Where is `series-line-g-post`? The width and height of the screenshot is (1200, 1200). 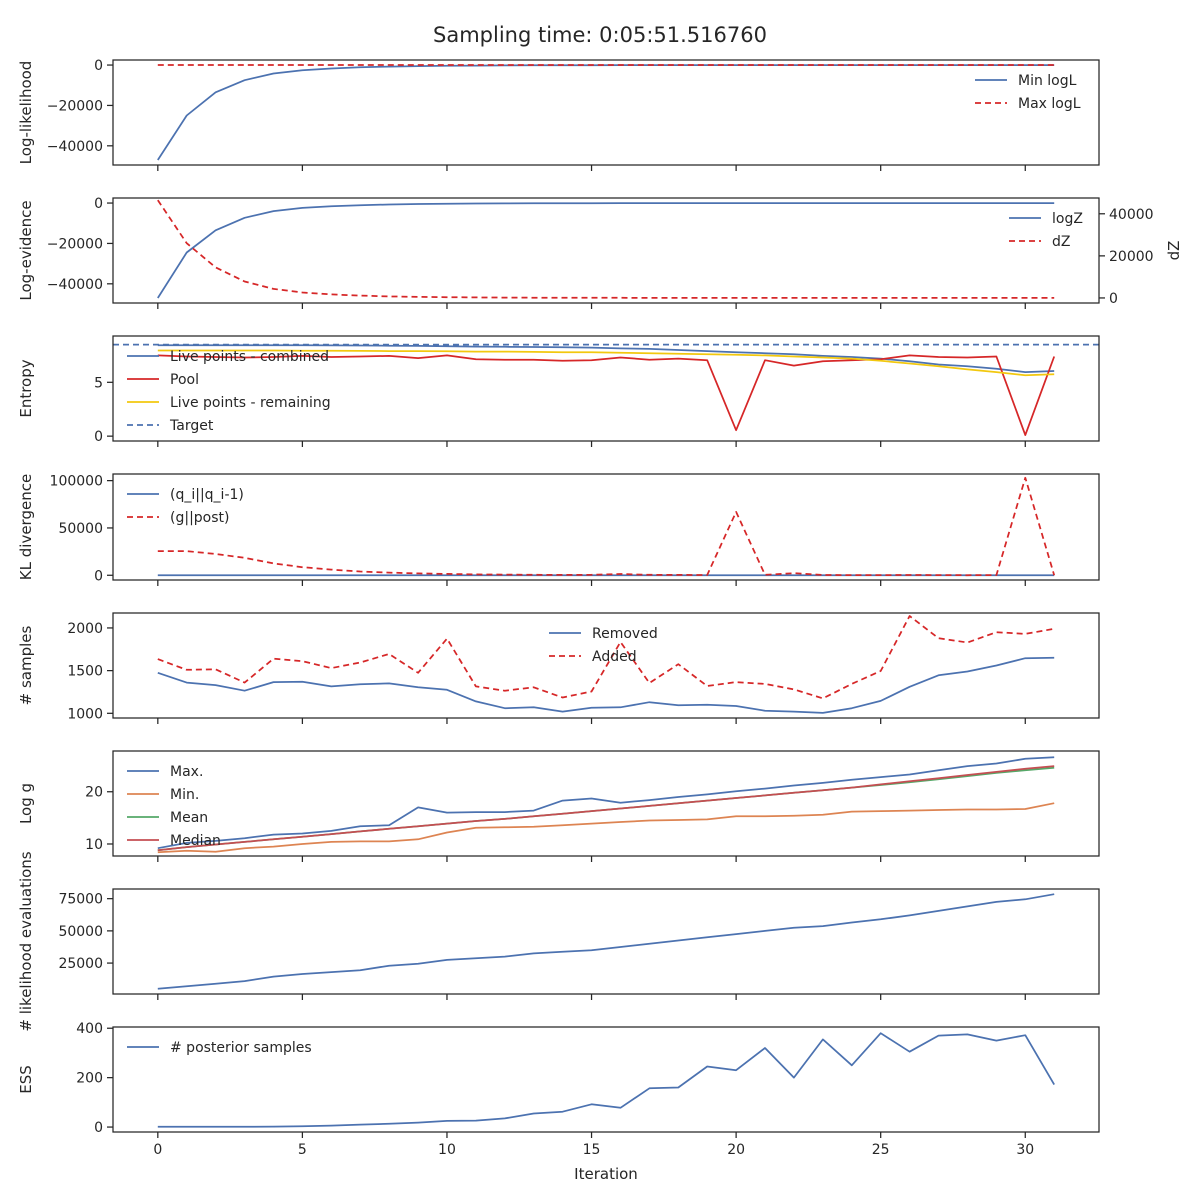
series-line-g-post is located at coordinates (606, 526).